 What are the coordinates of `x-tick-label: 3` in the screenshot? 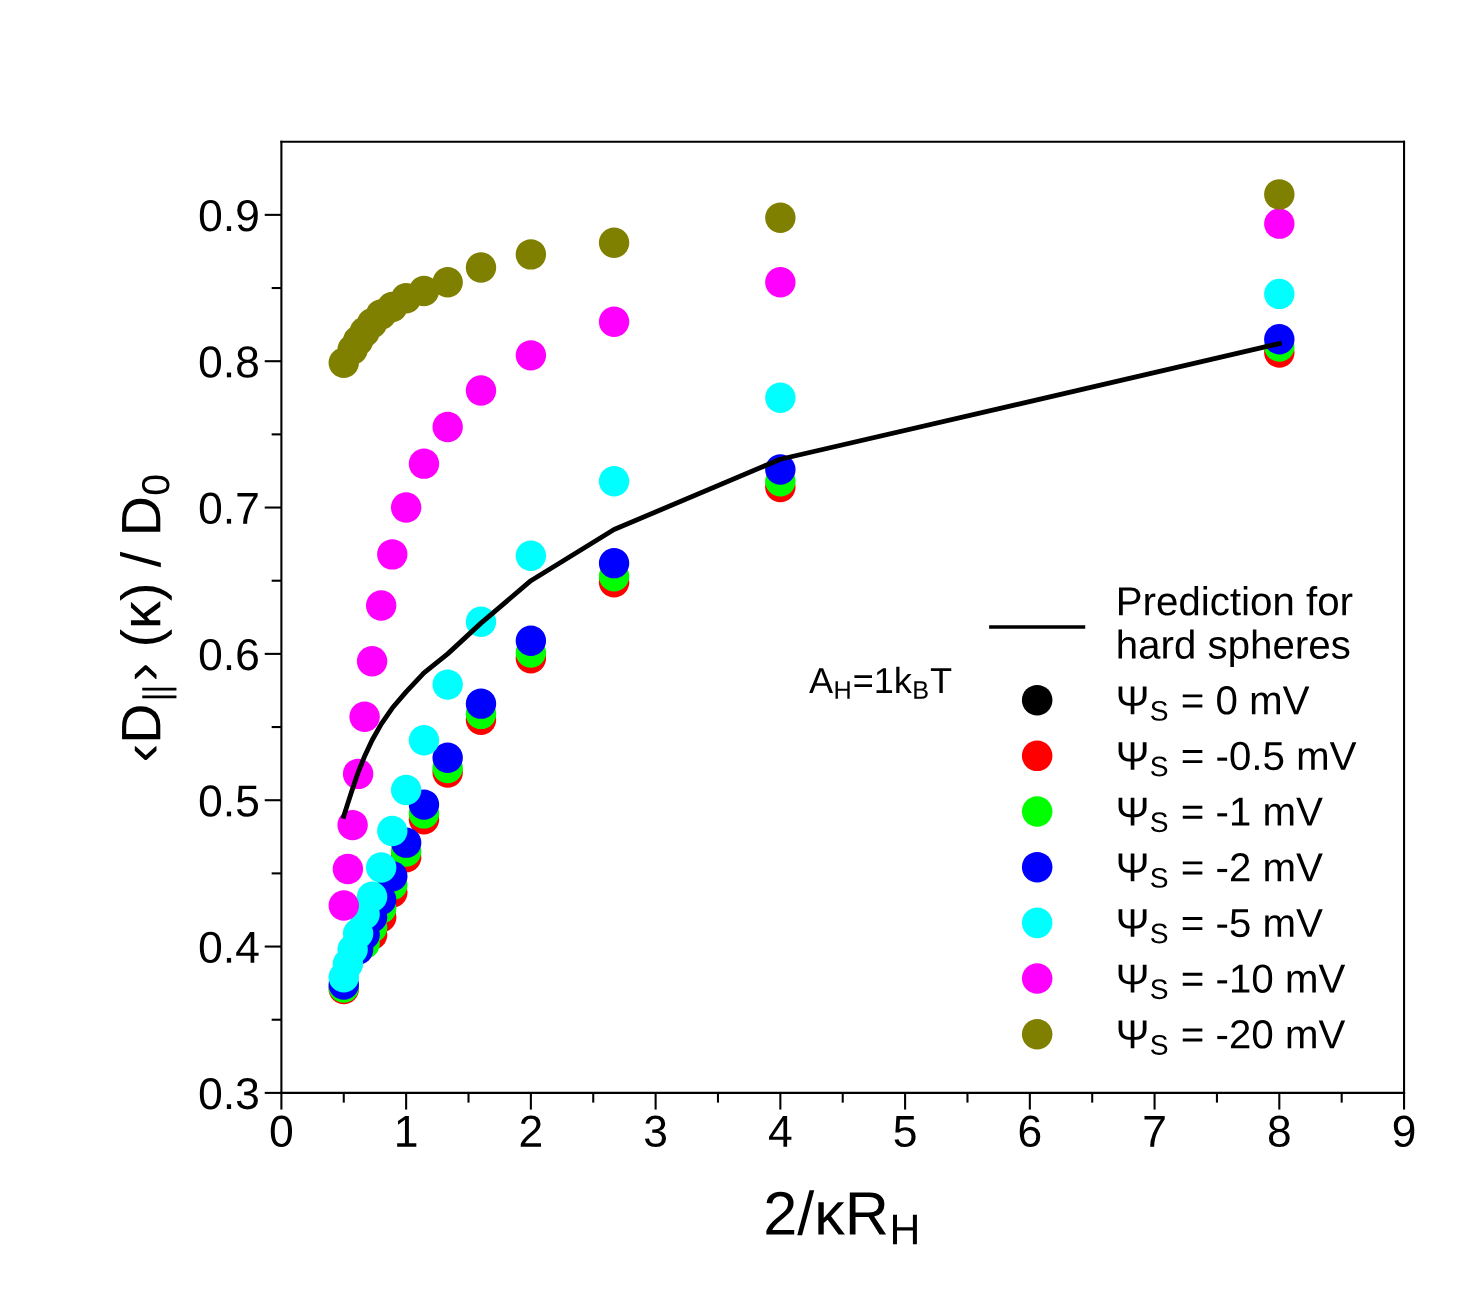 It's located at (655, 1131).